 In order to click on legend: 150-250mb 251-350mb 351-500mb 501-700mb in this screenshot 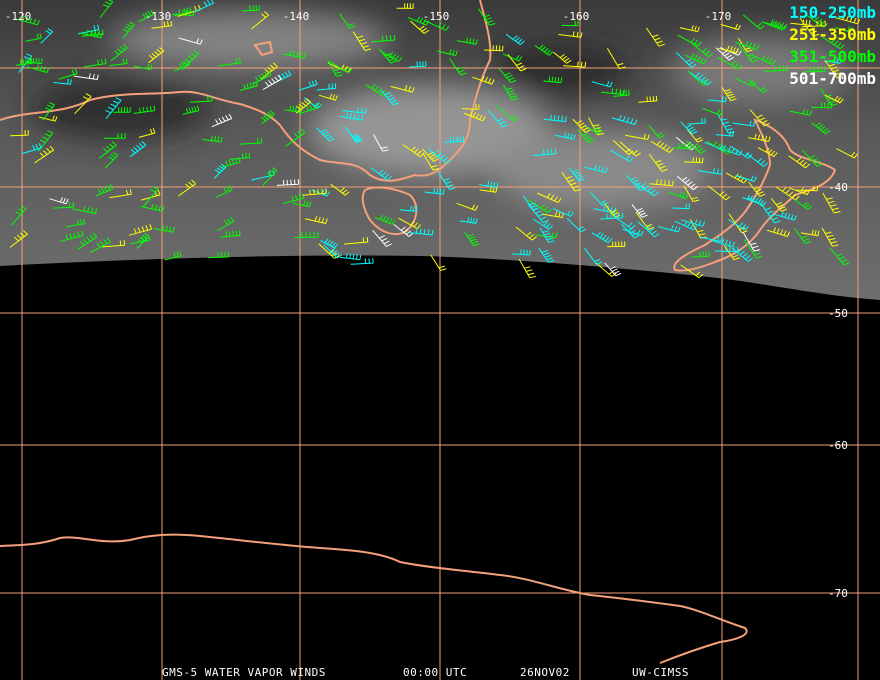, I will do `click(832, 45)`.